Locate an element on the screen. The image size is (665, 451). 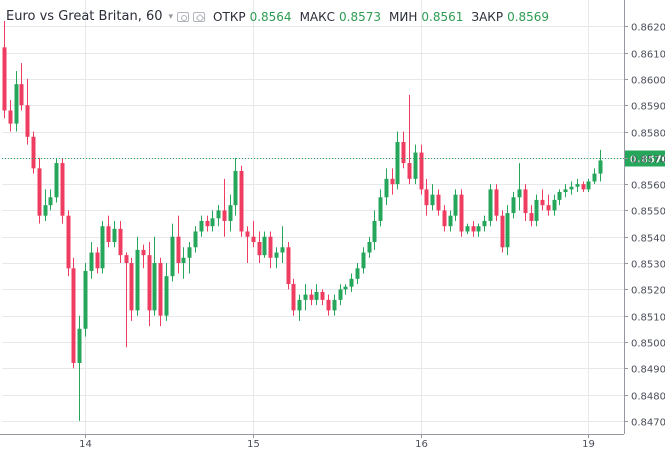
time-tick-label: 16 is located at coordinates (421, 444).